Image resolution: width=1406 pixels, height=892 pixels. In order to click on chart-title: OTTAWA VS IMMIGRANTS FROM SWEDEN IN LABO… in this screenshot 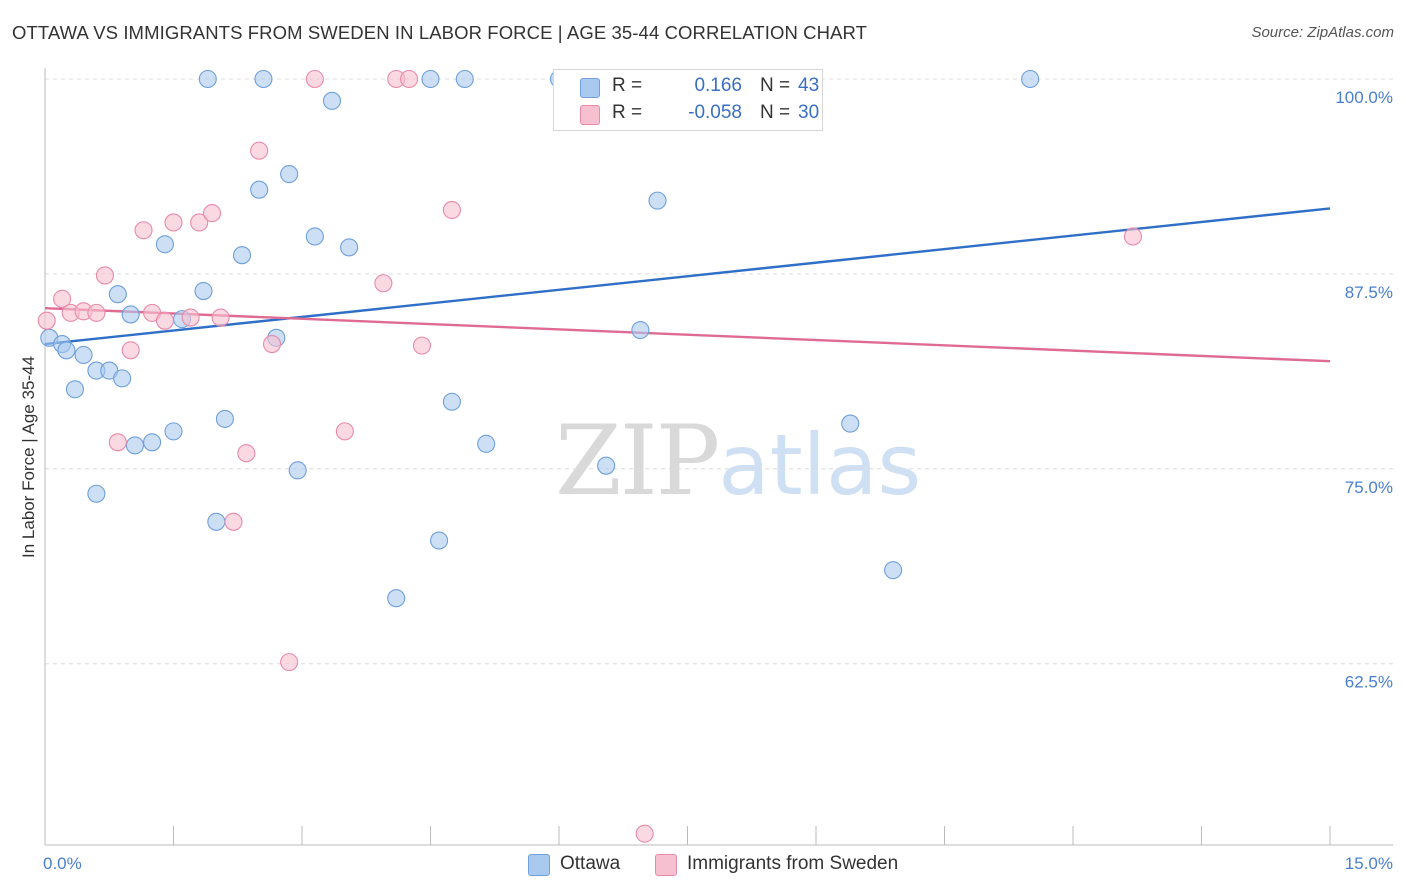, I will do `click(440, 32)`.